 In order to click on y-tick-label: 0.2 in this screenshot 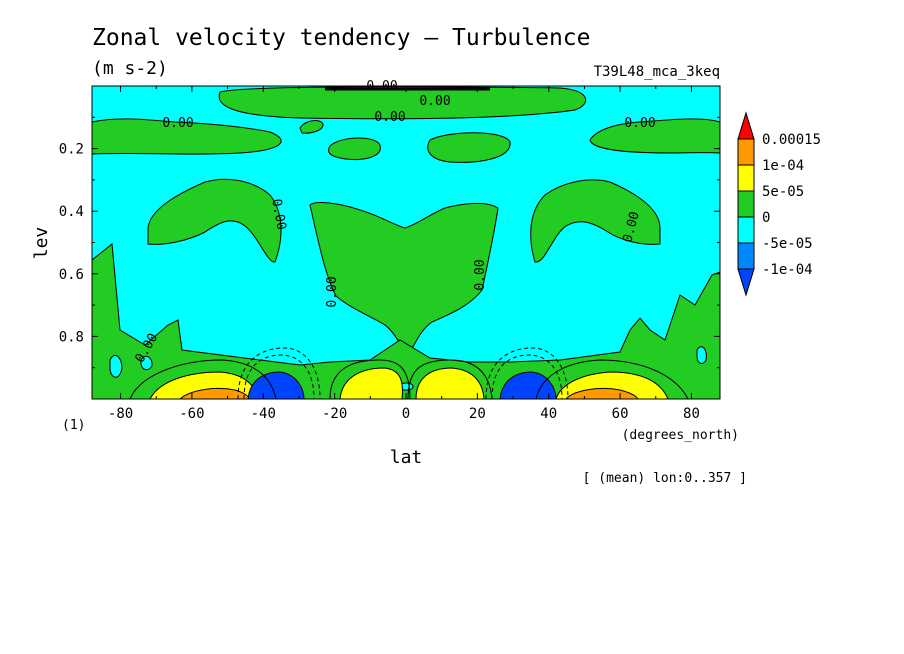, I will do `click(71, 150)`.